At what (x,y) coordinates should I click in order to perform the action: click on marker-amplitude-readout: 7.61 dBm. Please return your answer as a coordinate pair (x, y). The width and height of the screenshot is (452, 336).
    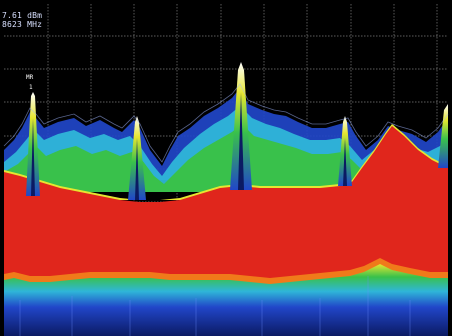
    Looking at the image, I should click on (22, 15).